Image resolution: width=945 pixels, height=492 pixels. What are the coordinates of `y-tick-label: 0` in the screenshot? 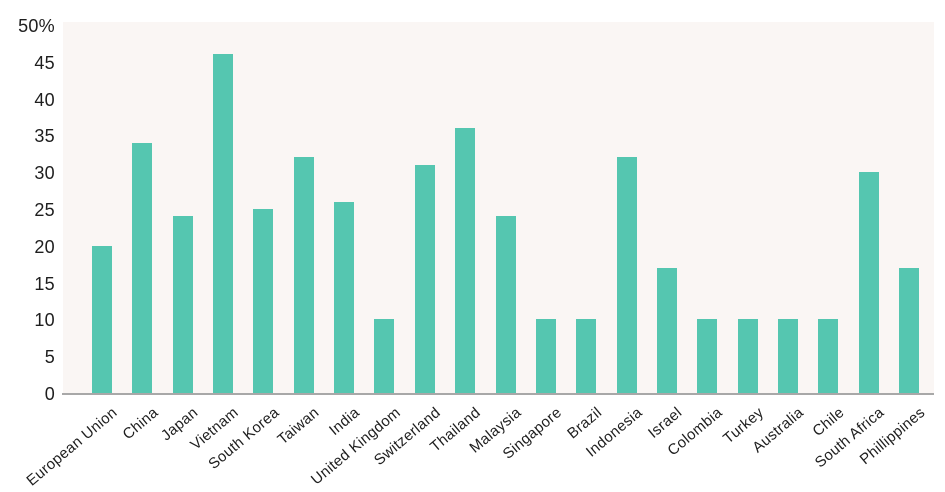 It's located at (49, 394).